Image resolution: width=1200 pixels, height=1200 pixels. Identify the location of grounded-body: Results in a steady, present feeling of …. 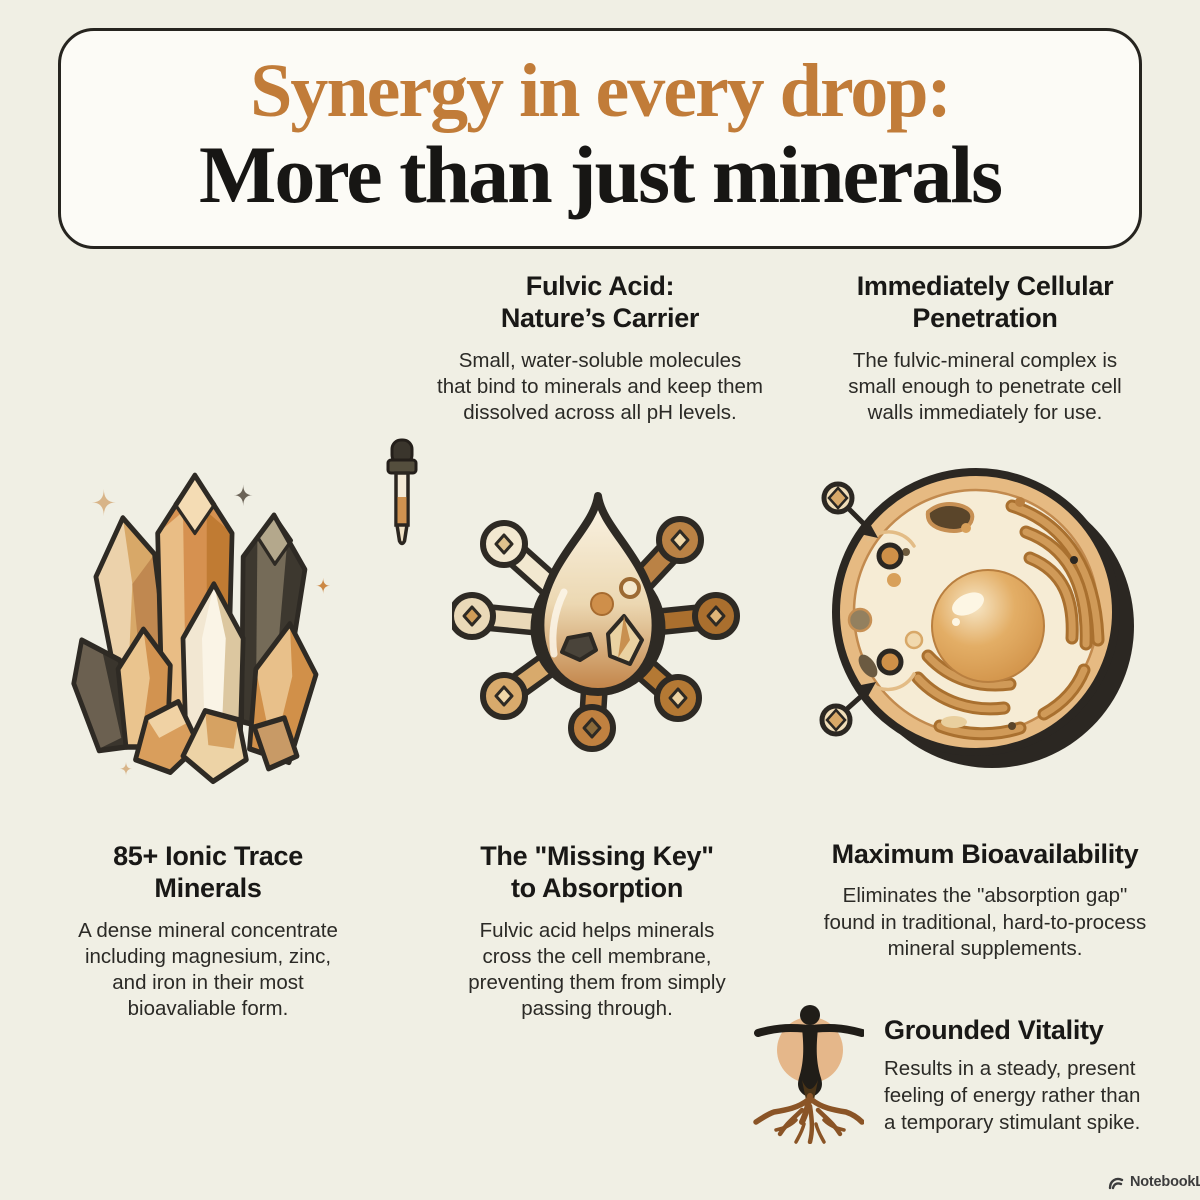
(1012, 1095).